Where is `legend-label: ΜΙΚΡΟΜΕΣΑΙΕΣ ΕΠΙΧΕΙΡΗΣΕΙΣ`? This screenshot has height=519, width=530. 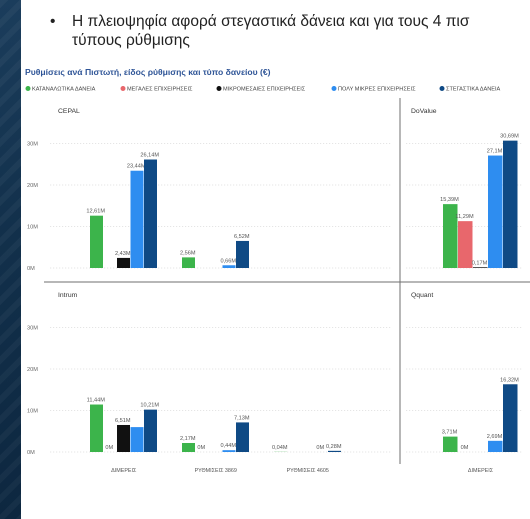 legend-label: ΜΙΚΡΟΜΕΣΑΙΕΣ ΕΠΙΧΕΙΡΗΣΕΙΣ is located at coordinates (264, 90).